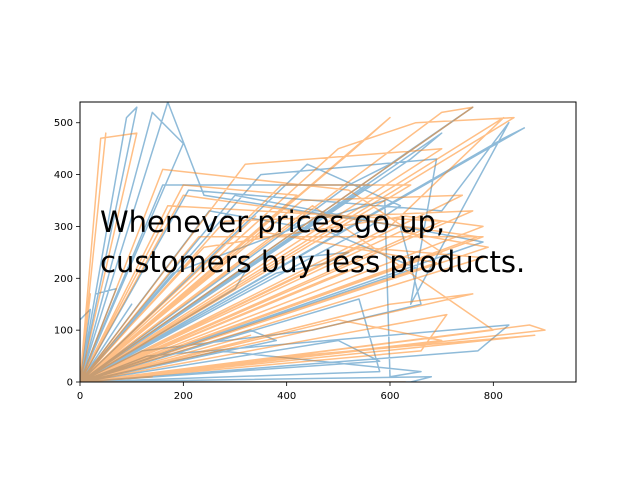 The height and width of the screenshot is (480, 640). I want to click on y-tick-label: 400, so click(63, 175).